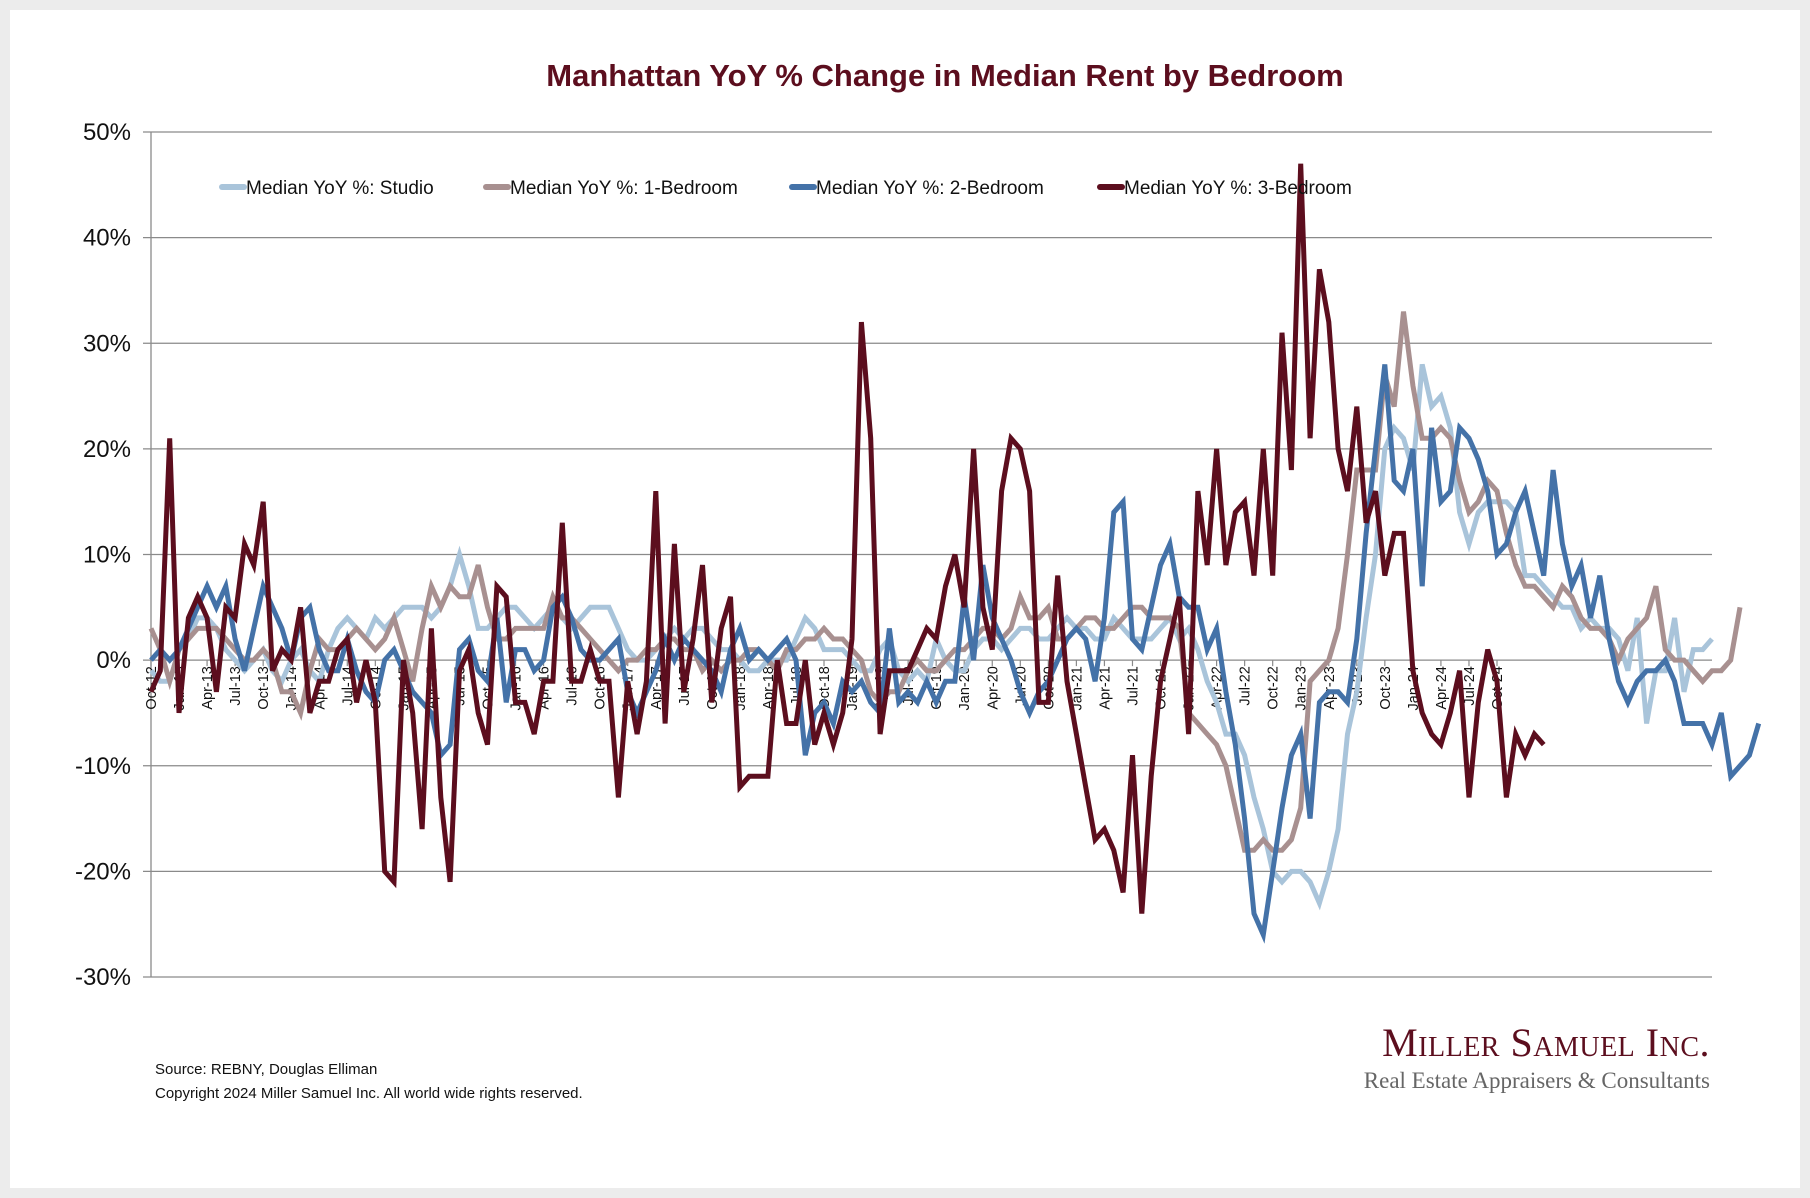 This screenshot has width=1810, height=1198. What do you see at coordinates (1536, 1080) in the screenshot?
I see `logo-tagline: Real Estate Appraisers & Consultants` at bounding box center [1536, 1080].